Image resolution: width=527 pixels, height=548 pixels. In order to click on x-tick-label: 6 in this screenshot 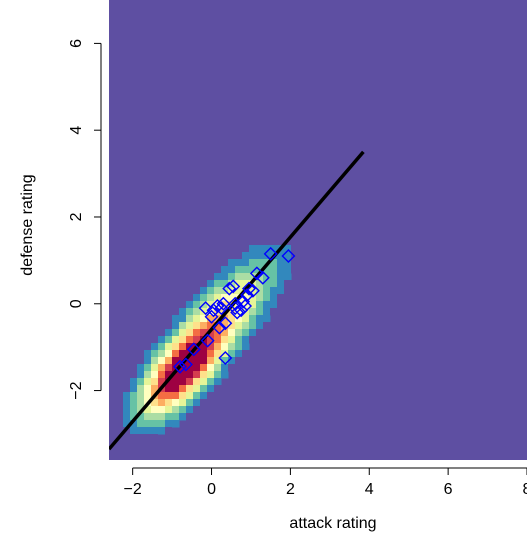, I will do `click(448, 489)`.